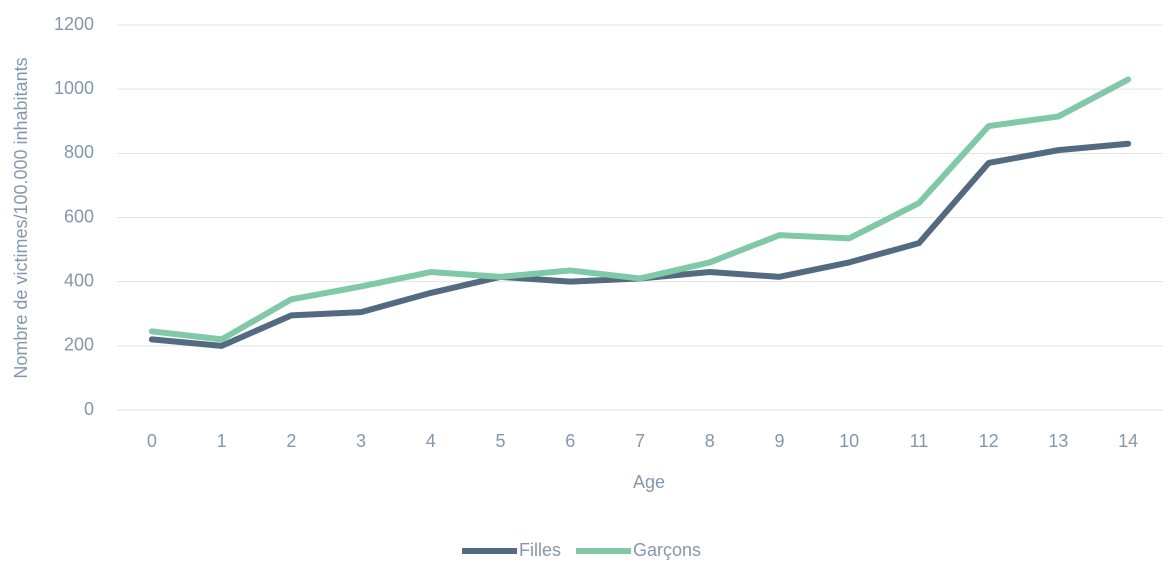  Describe the element at coordinates (74, 24) in the screenshot. I see `y-tick-label: 1200` at that location.